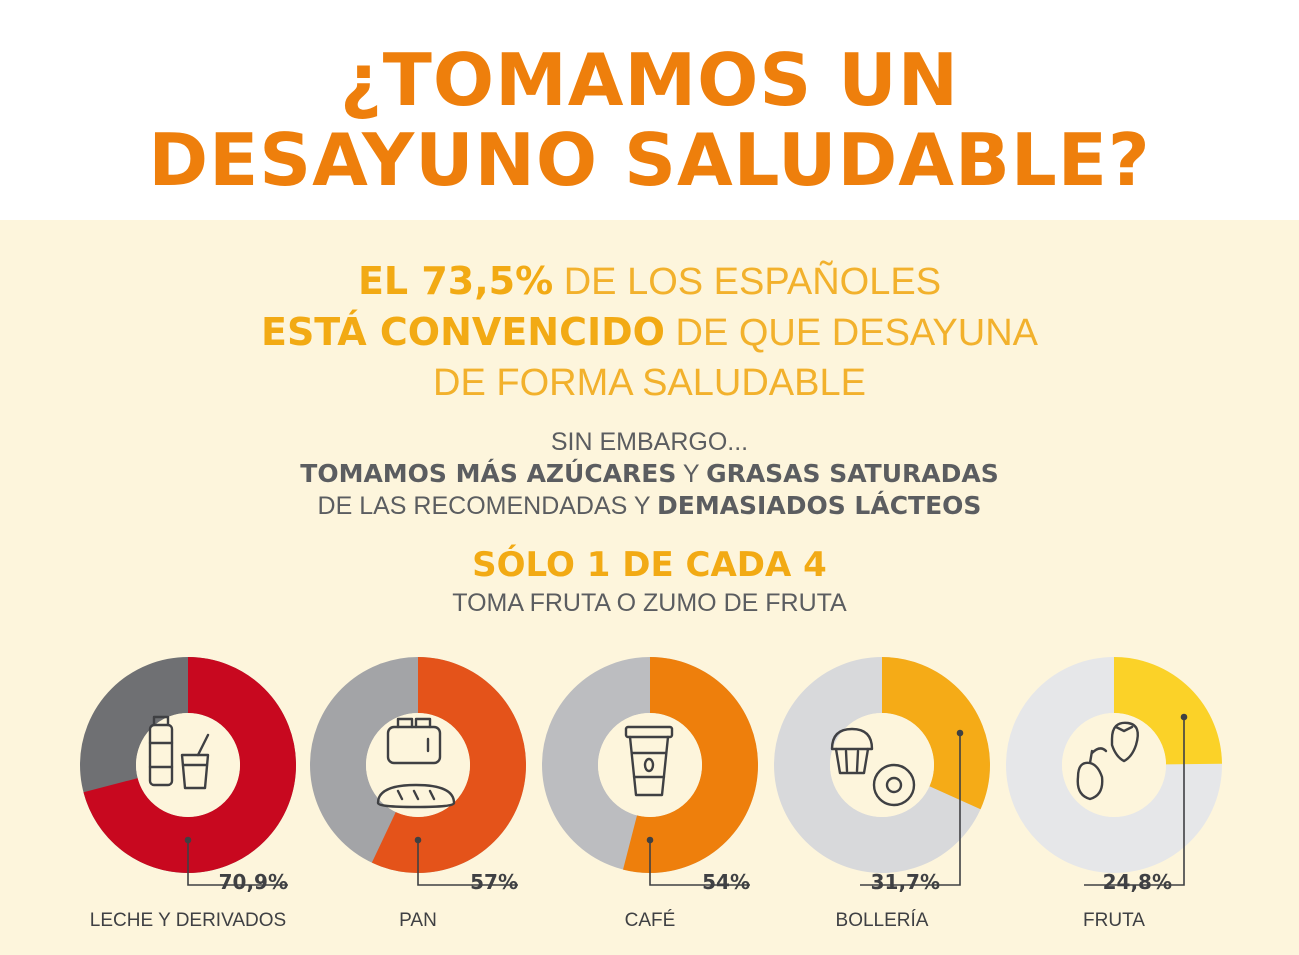  Describe the element at coordinates (650, 920) in the screenshot. I see `coffee-category-label: CAFÉ` at that location.